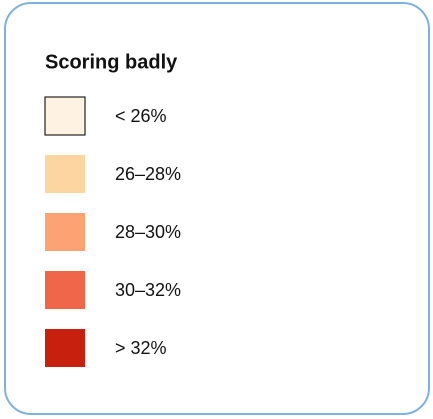 The width and height of the screenshot is (433, 419). Describe the element at coordinates (141, 116) in the screenshot. I see `legend-label: < 26%` at that location.